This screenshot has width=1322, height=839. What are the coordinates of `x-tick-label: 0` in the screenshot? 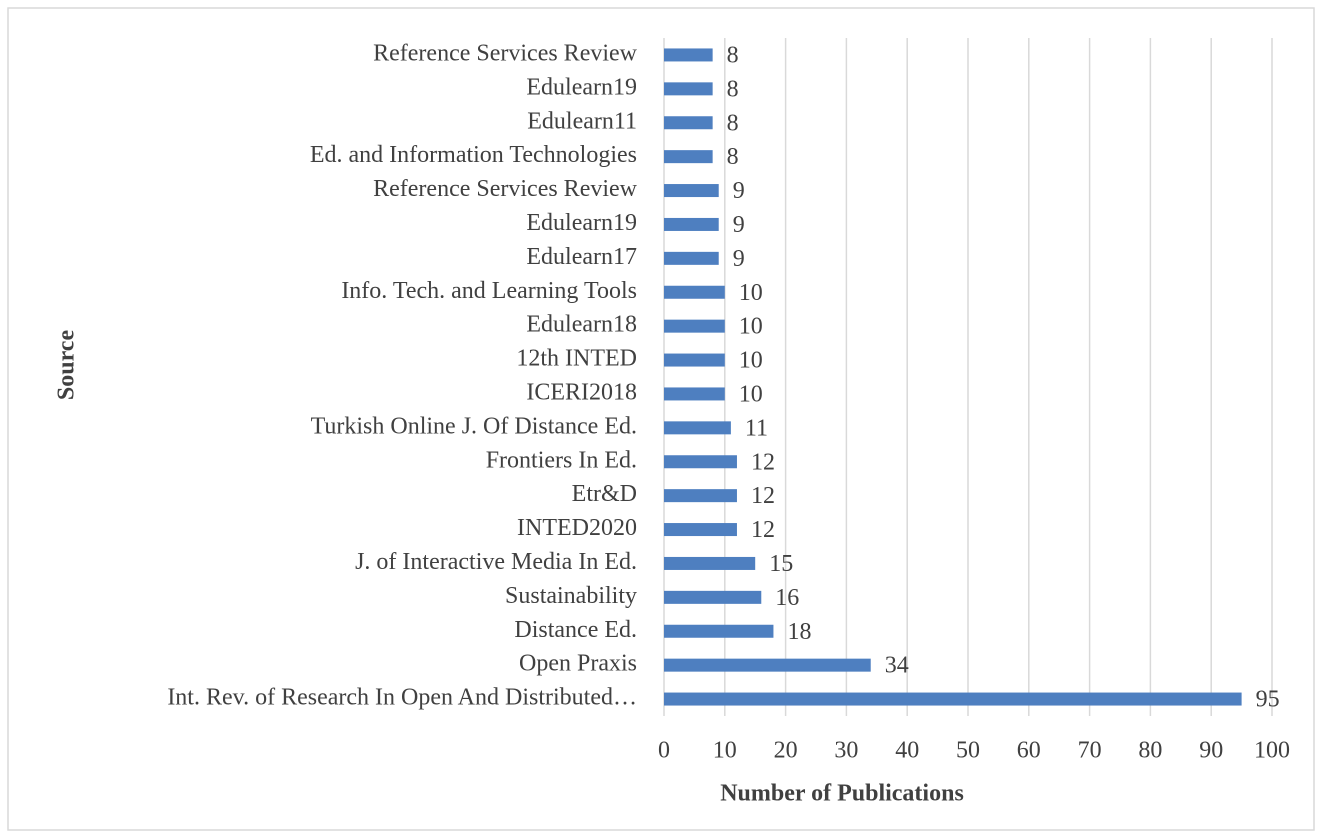 It's located at (664, 751).